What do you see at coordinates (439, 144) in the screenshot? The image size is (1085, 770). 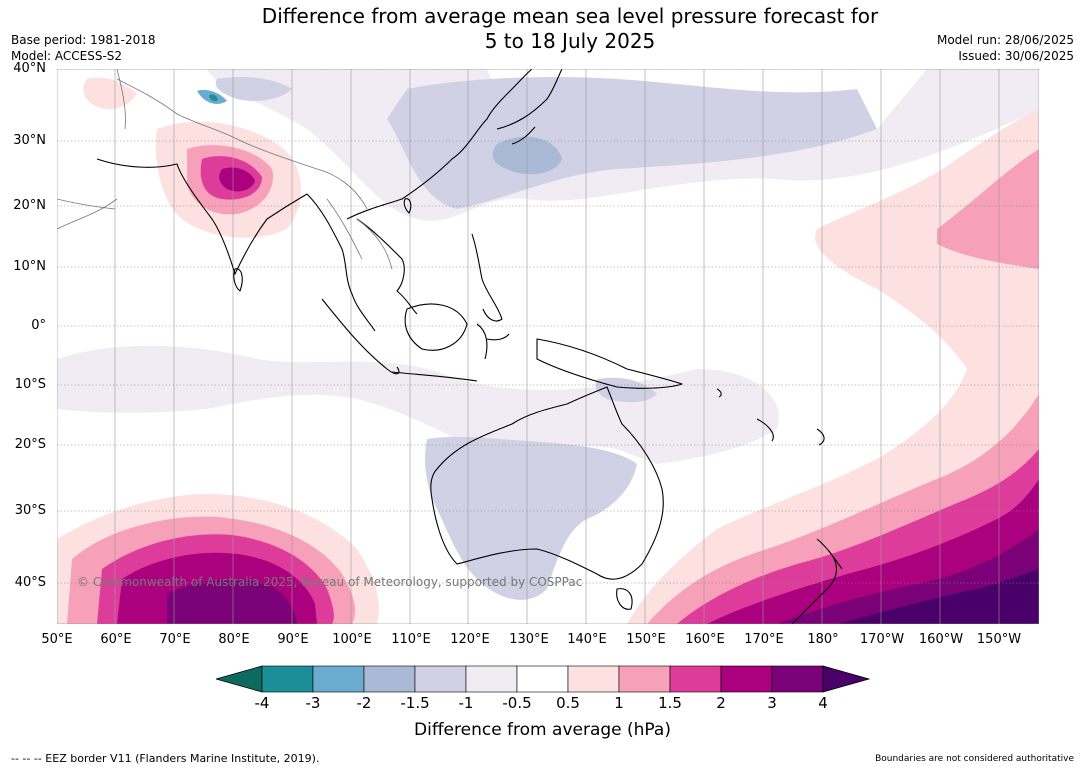 I see `china-coast` at bounding box center [439, 144].